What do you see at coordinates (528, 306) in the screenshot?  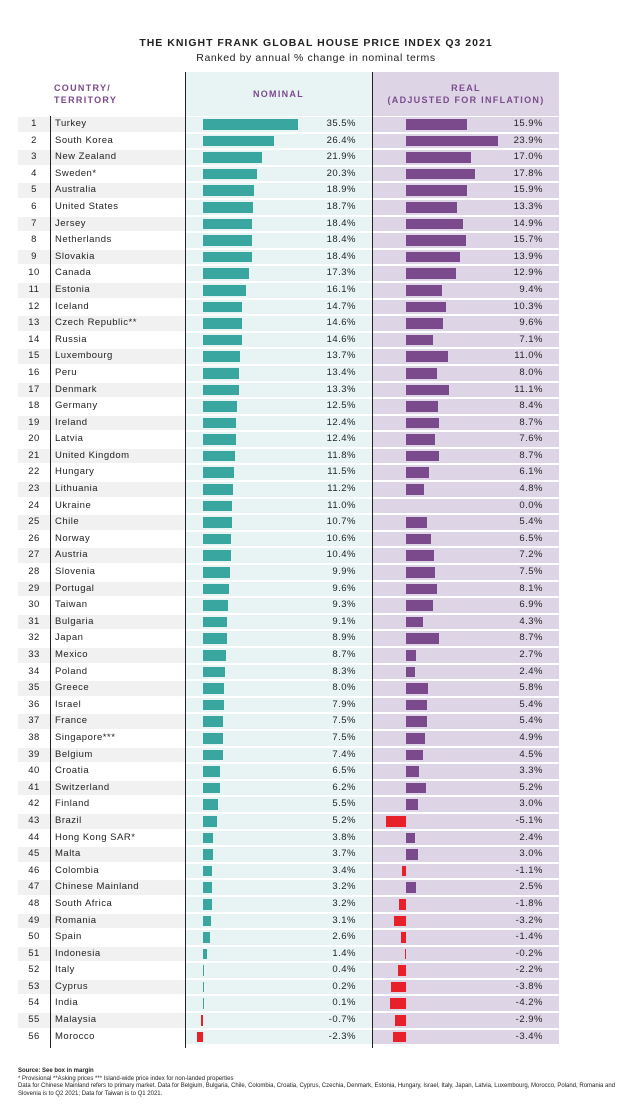 I see `real-value: 10.3%` at bounding box center [528, 306].